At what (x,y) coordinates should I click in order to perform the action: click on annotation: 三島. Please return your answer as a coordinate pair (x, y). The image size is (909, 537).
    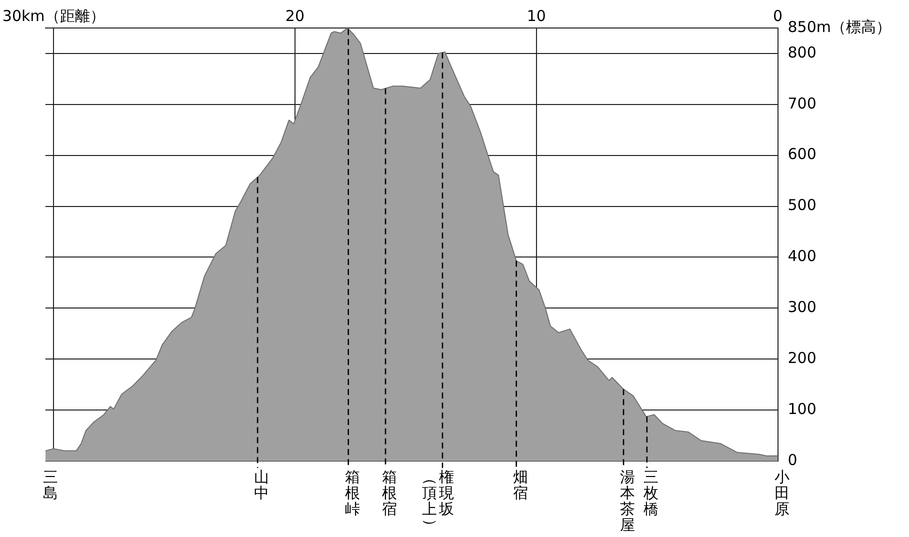
    Looking at the image, I should click on (50, 485).